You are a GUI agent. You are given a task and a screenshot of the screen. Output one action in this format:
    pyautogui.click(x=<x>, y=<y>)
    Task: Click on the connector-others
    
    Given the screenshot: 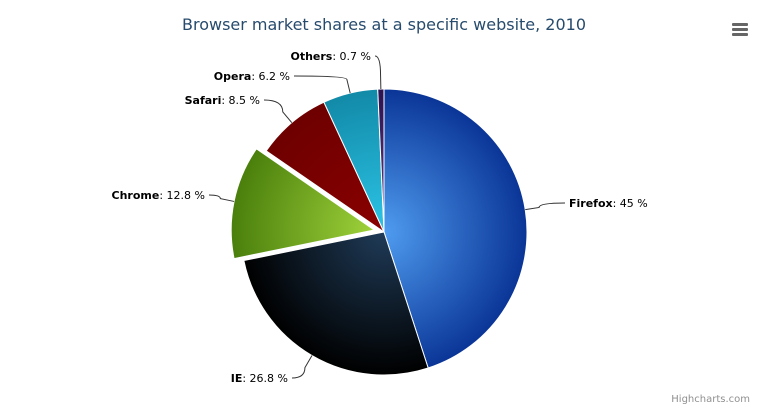 What is the action you would take?
    pyautogui.click(x=378, y=72)
    